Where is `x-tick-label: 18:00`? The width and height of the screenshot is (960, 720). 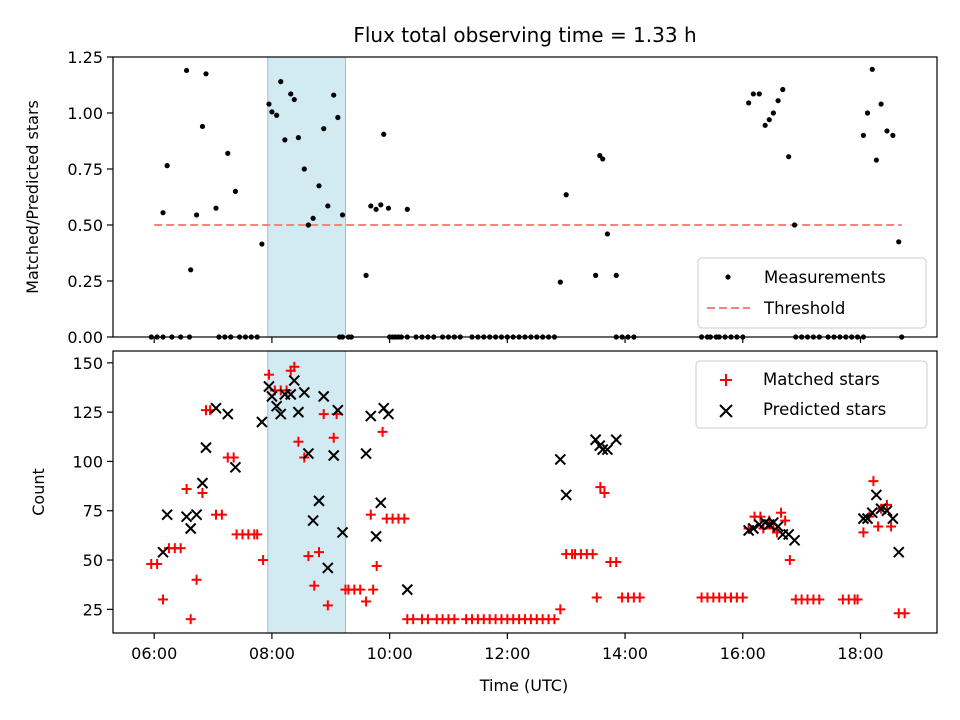
x-tick-label: 18:00 is located at coordinates (860, 653).